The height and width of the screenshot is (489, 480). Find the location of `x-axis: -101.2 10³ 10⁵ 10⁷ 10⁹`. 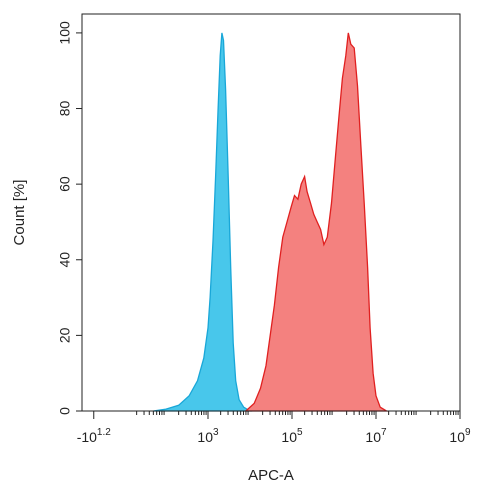

x-axis: -101.2 10³ 10⁵ 10⁷ 10⁹ is located at coordinates (274, 428).